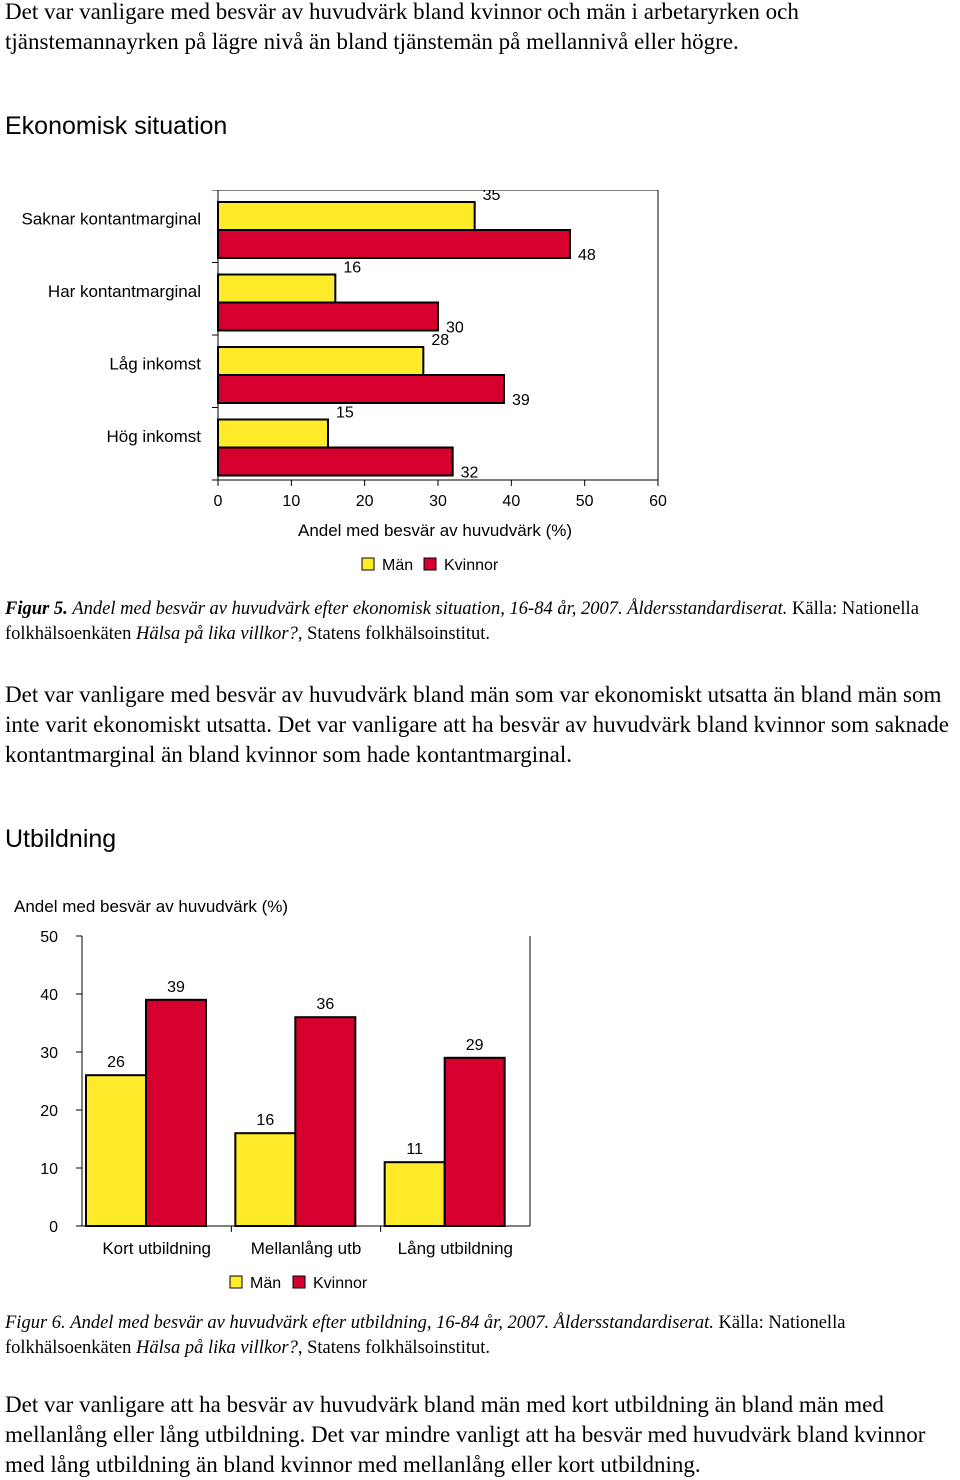 Image resolution: width=960 pixels, height=1480 pixels. What do you see at coordinates (511, 501) in the screenshot?
I see `x-tick-label: 40` at bounding box center [511, 501].